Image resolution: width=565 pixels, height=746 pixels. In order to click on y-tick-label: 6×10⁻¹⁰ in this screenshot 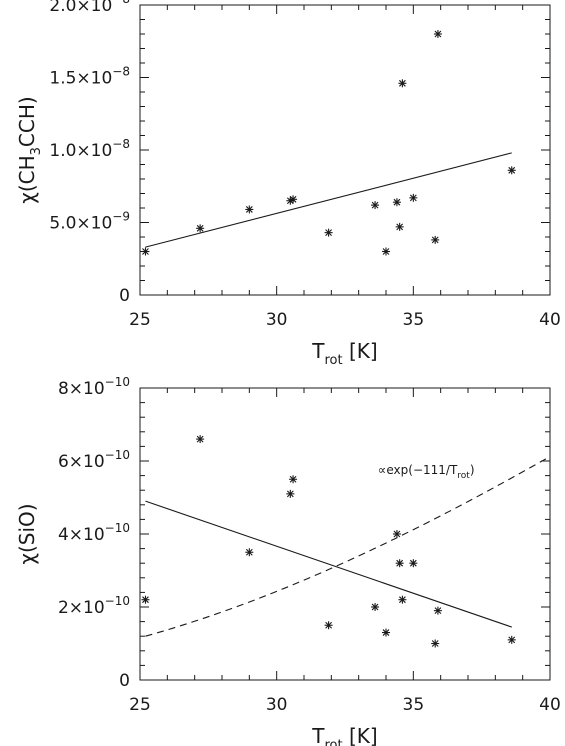, I will do `click(94, 460)`.